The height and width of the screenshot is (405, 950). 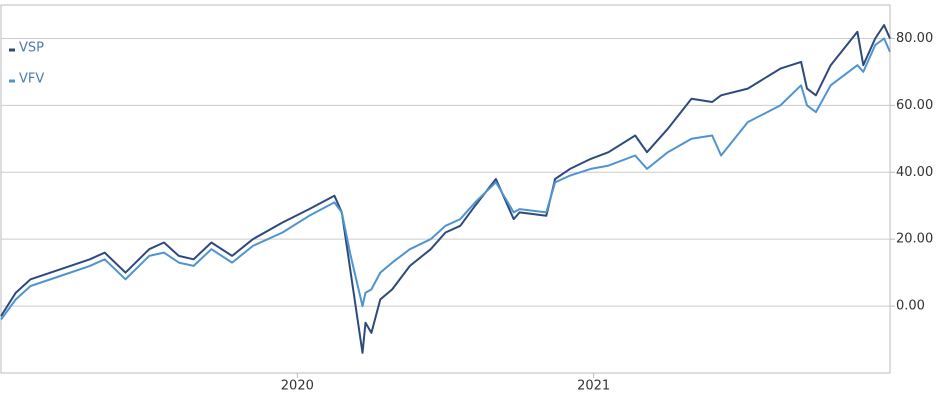 I want to click on y-tick-label: 60.00, so click(x=914, y=105).